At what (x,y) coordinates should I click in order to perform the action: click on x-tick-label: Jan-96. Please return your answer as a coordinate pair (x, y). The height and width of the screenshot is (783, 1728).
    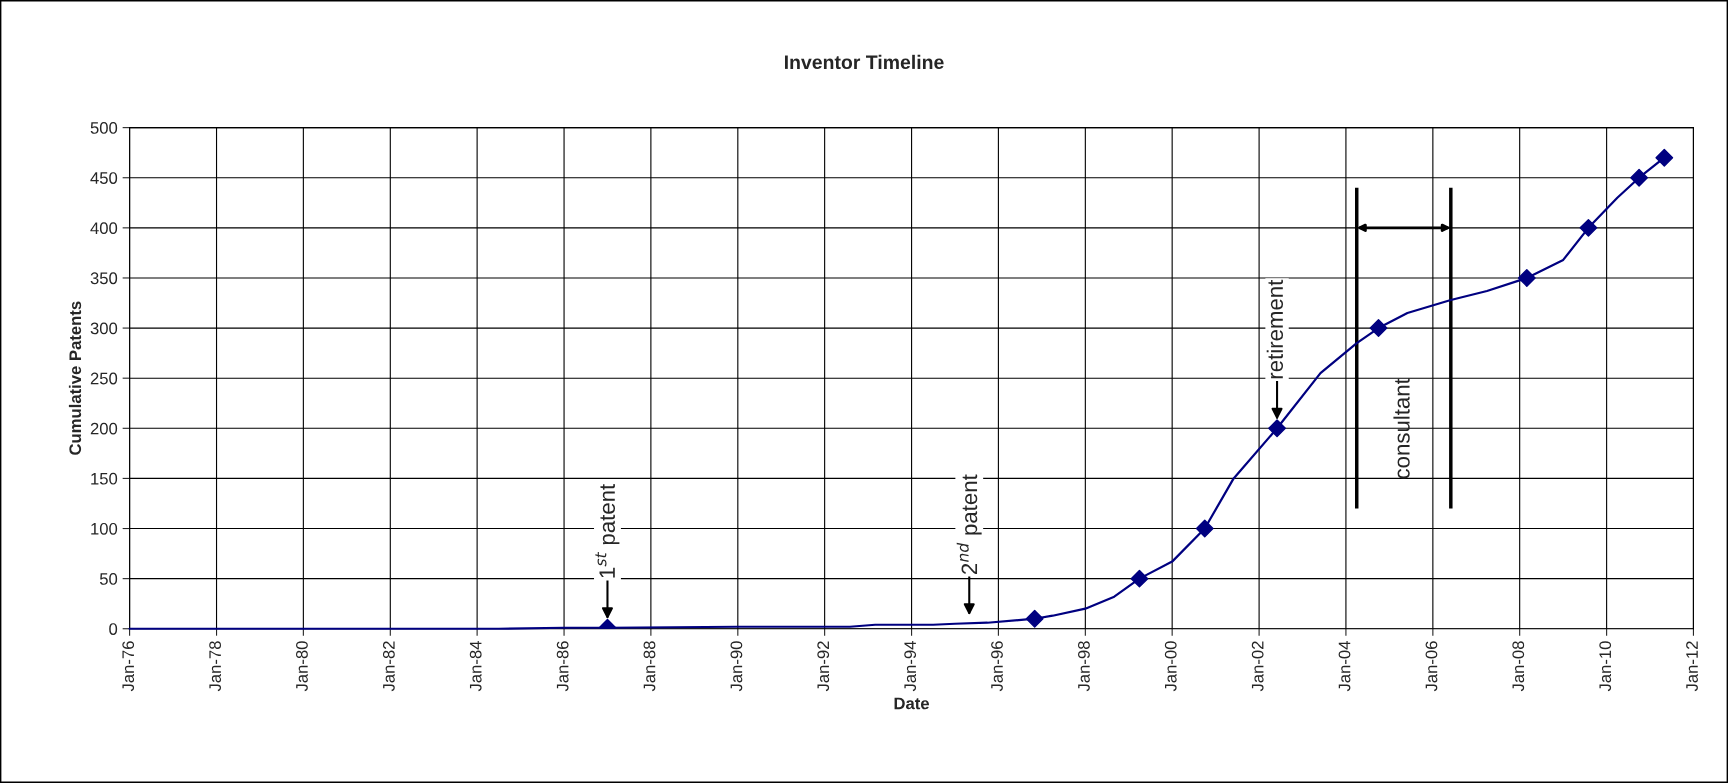
    Looking at the image, I should click on (997, 666).